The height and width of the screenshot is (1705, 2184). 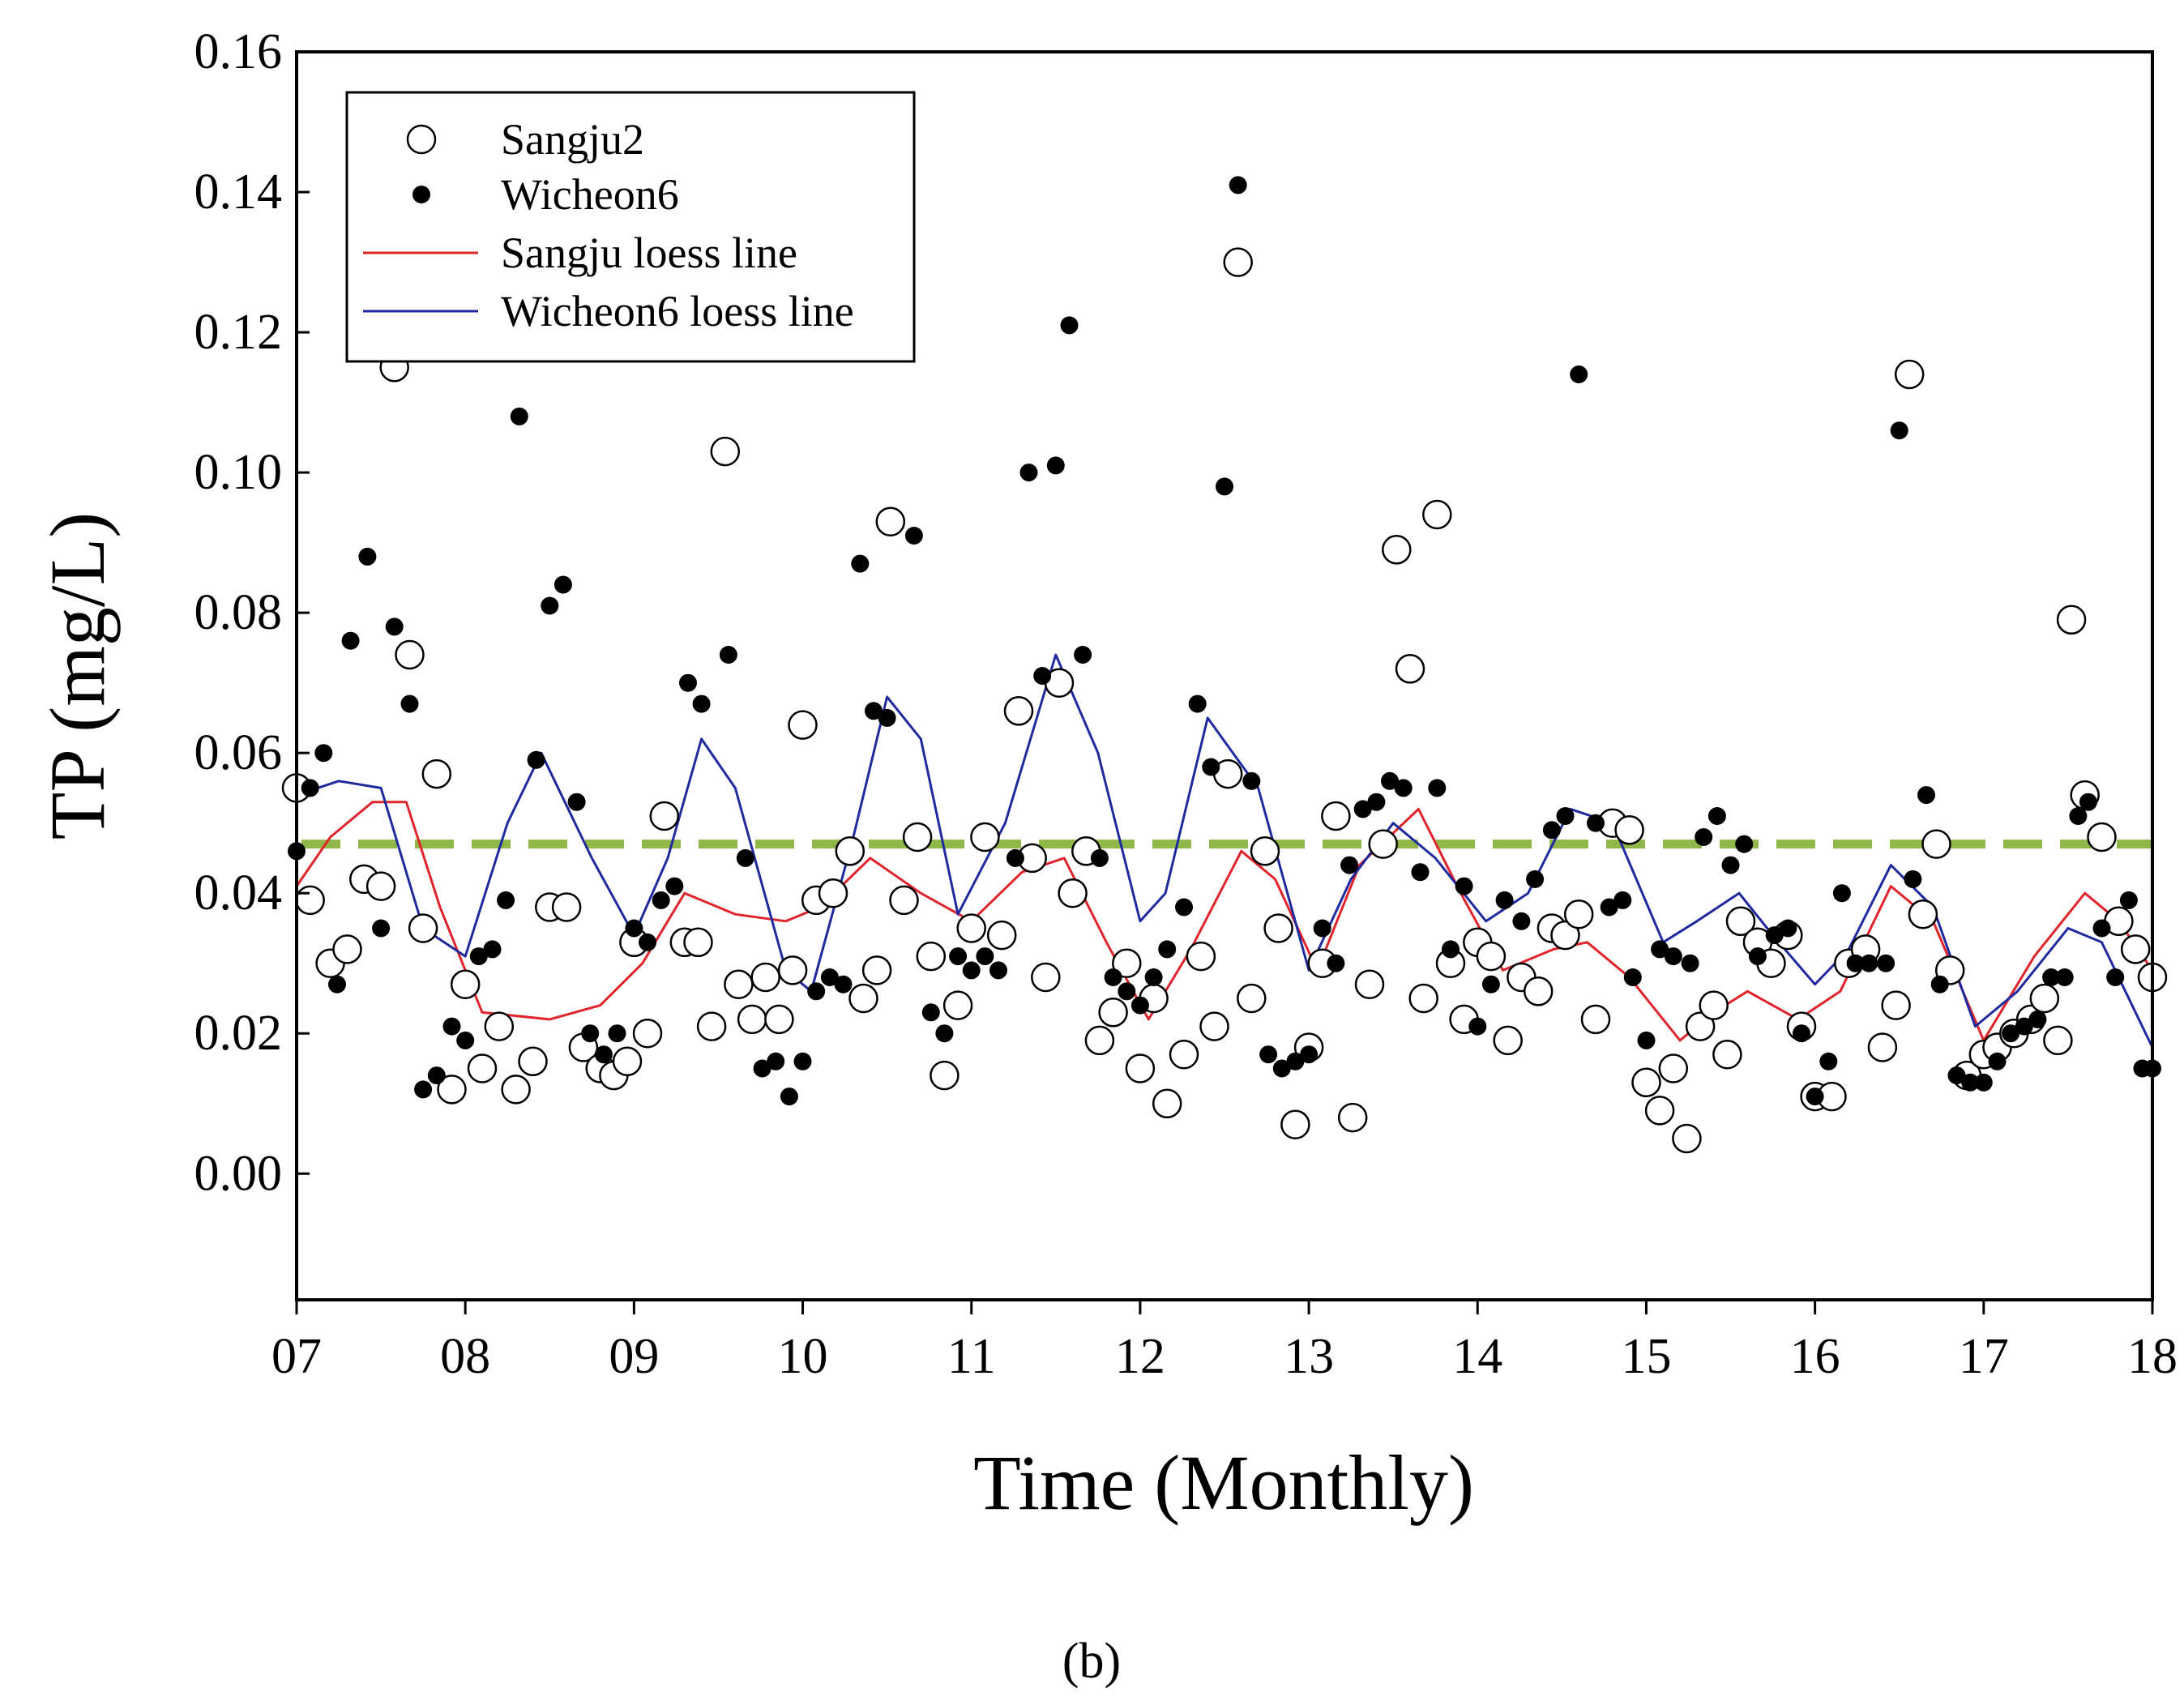 I want to click on legend-label-sangju-loess: Sangju loess line, so click(x=649, y=253).